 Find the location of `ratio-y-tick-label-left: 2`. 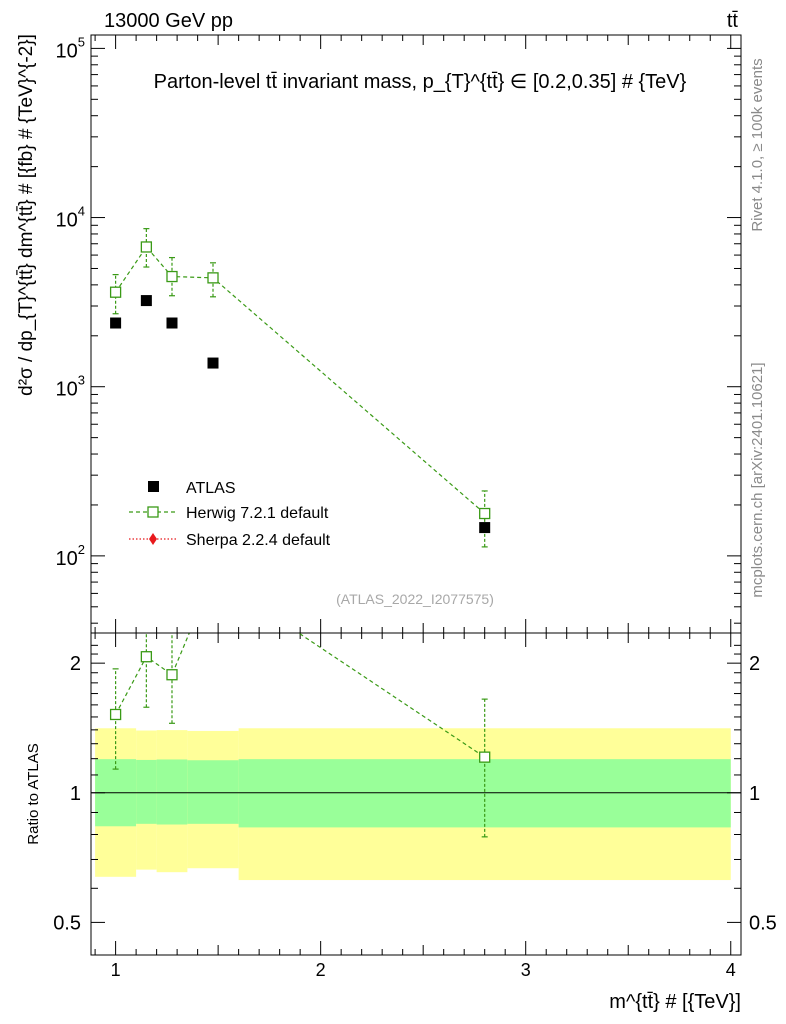

ratio-y-tick-label-left: 2 is located at coordinates (75, 664).